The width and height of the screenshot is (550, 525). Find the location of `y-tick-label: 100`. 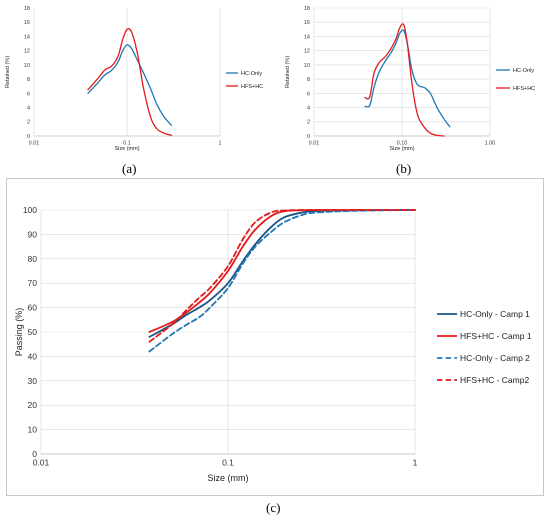

y-tick-label: 100 is located at coordinates (30, 210).